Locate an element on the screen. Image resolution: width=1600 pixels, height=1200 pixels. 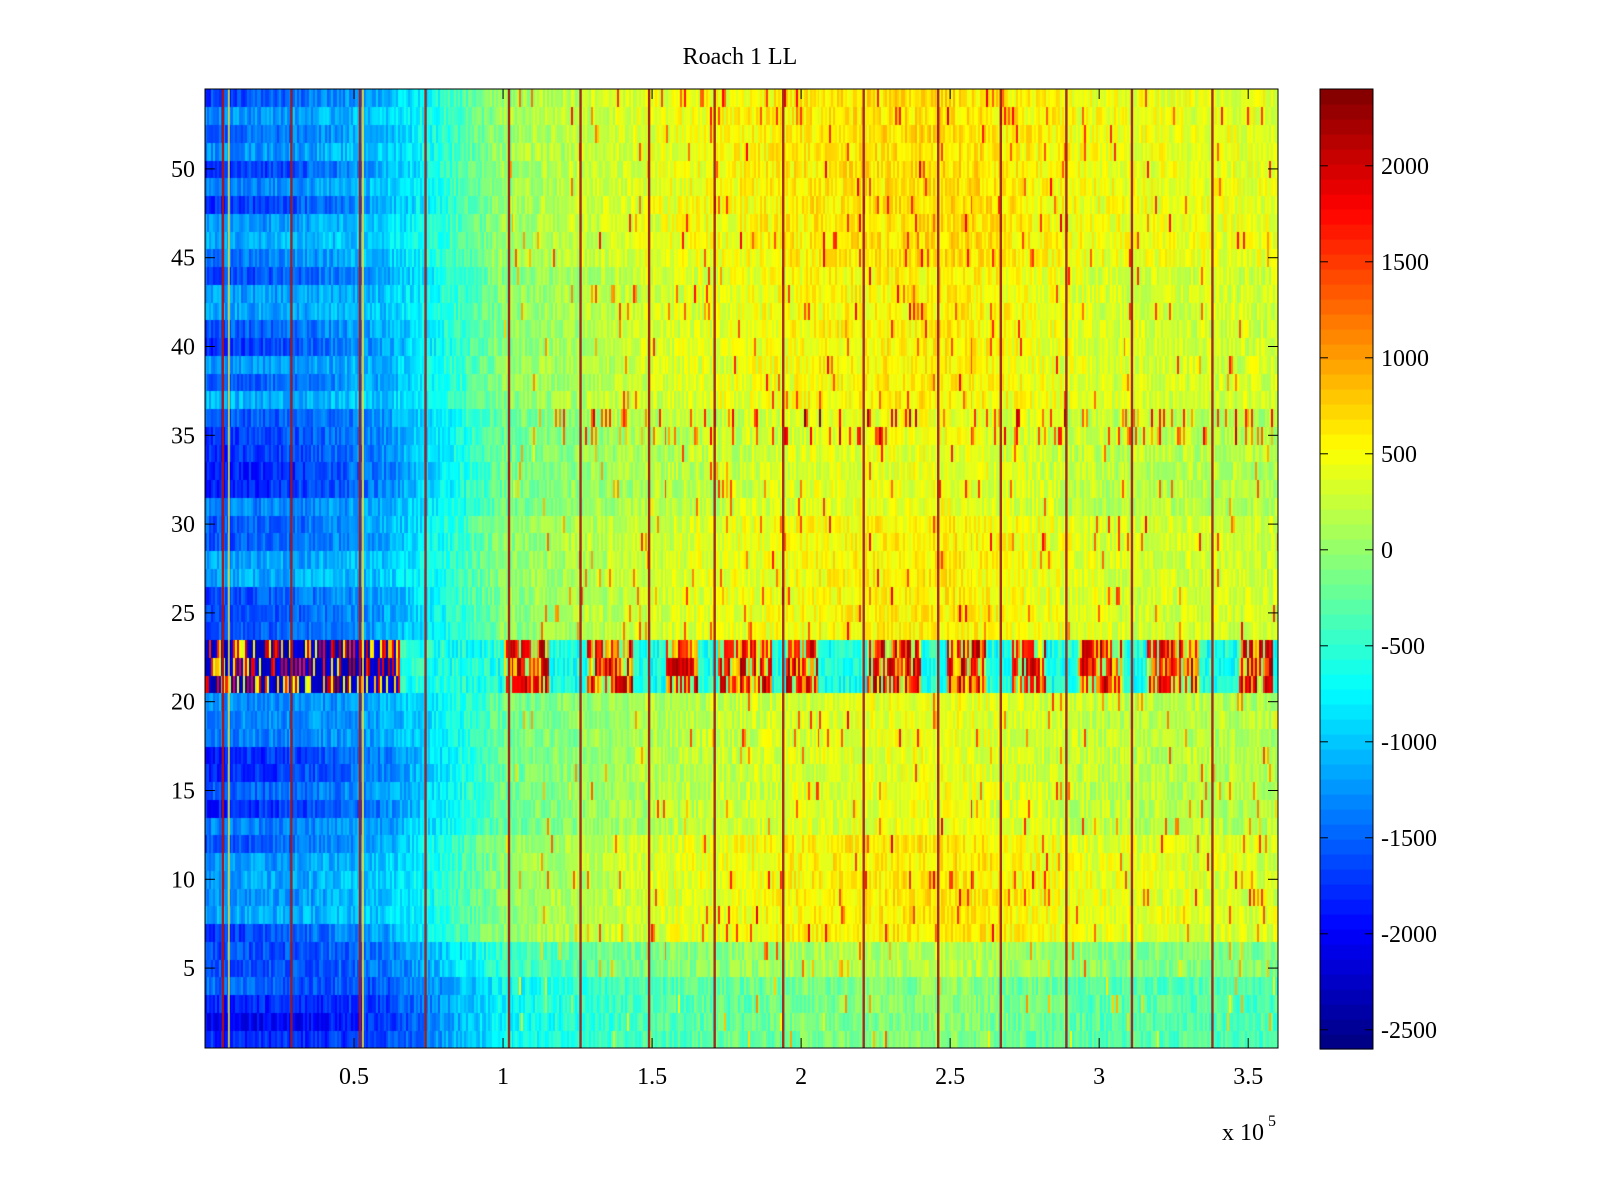
colorbar-tick-label: -1500 is located at coordinates (1409, 839).